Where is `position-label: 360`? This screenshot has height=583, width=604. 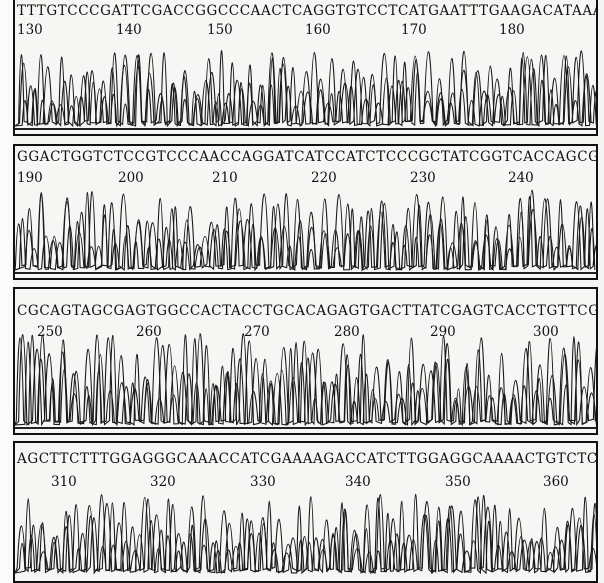 position-label: 360 is located at coordinates (556, 482).